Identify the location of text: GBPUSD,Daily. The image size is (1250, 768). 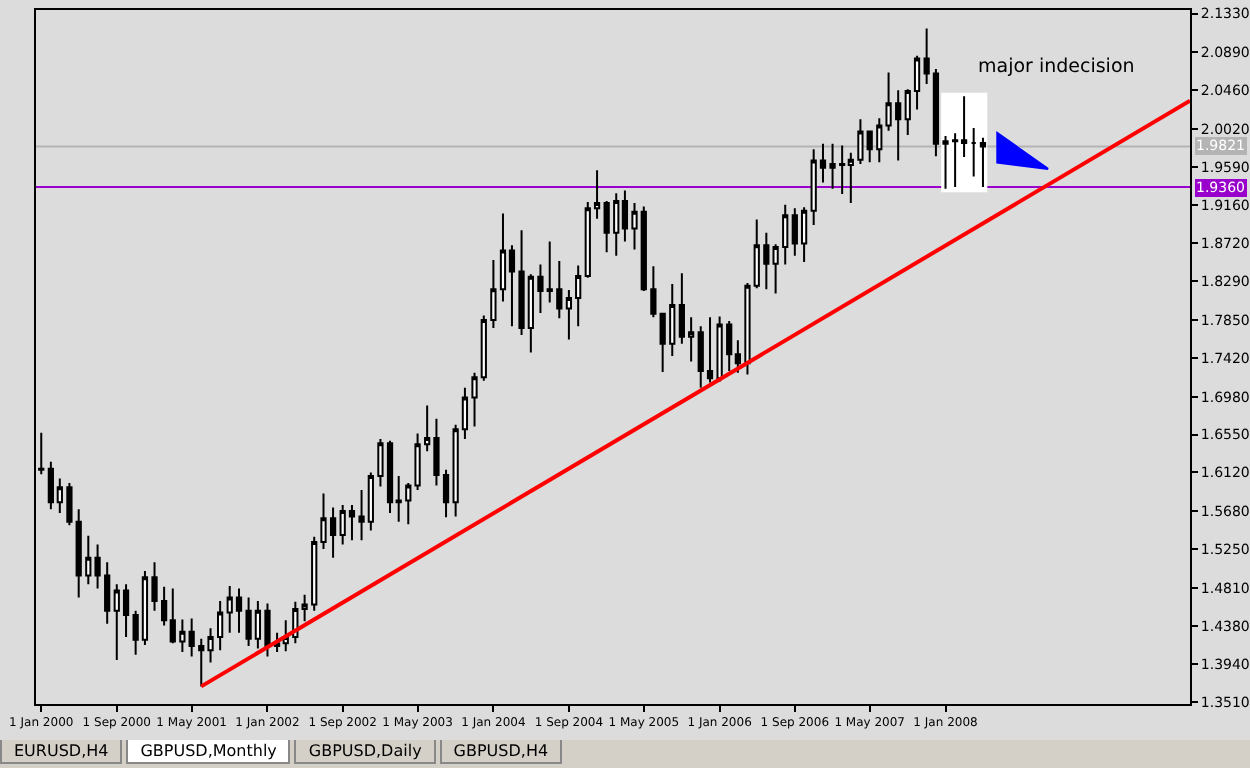
(365, 752).